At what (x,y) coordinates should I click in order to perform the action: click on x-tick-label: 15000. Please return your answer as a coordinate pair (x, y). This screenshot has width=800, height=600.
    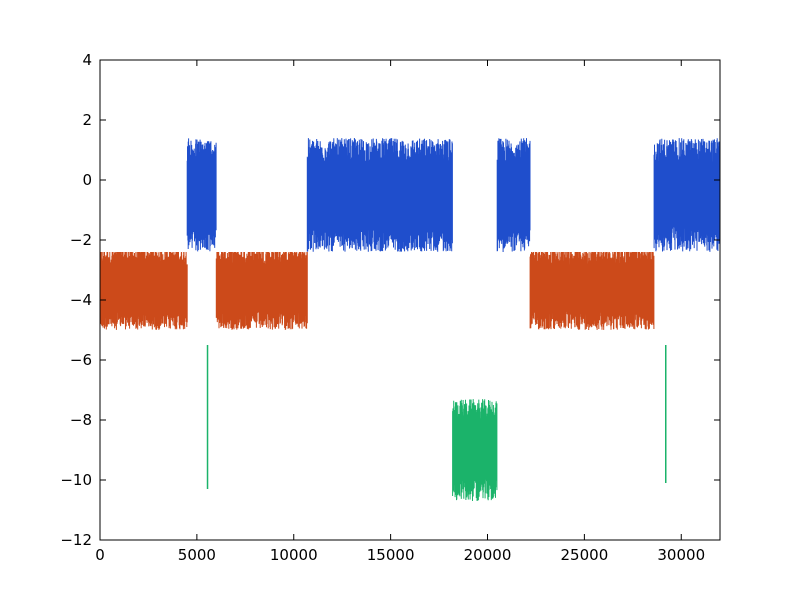
    Looking at the image, I should click on (391, 555).